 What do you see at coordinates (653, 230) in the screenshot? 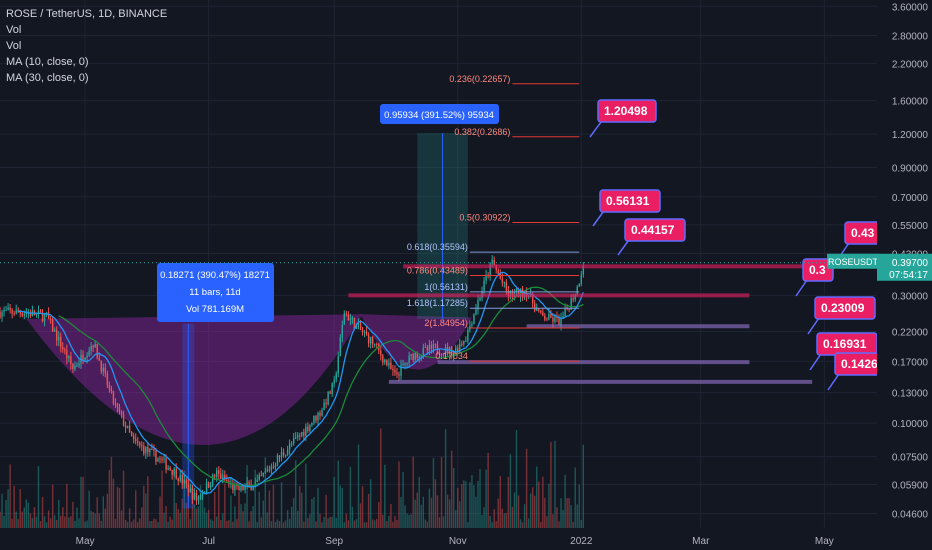
I see `callout-text: 0.44157` at bounding box center [653, 230].